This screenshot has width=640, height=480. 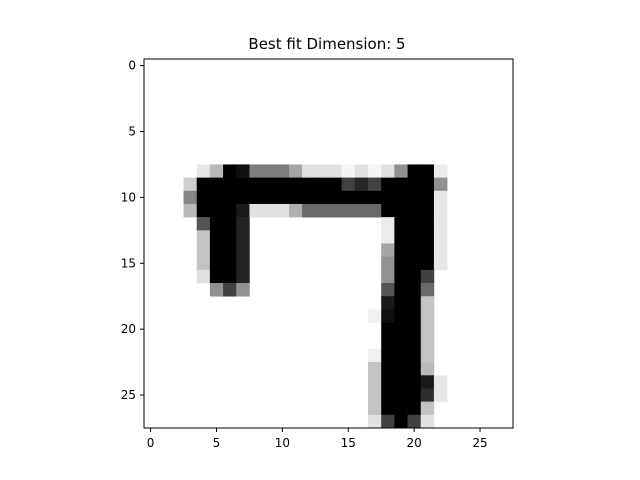 What do you see at coordinates (414, 443) in the screenshot?
I see `x-tick-label: 20` at bounding box center [414, 443].